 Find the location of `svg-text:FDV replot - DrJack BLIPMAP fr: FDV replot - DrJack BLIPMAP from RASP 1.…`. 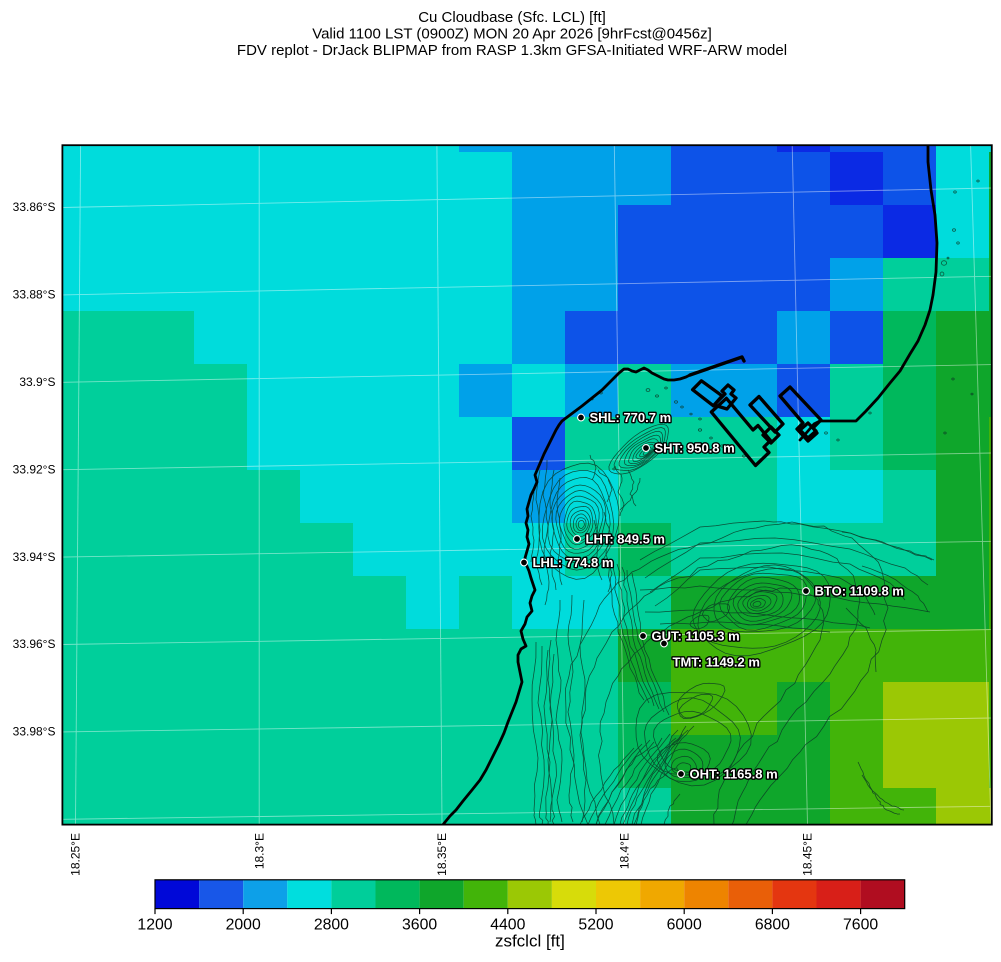

svg-text:FDV replot - DrJack BLIPMAP fr: FDV replot - DrJack BLIPMAP from RASP 1.… is located at coordinates (512, 50).